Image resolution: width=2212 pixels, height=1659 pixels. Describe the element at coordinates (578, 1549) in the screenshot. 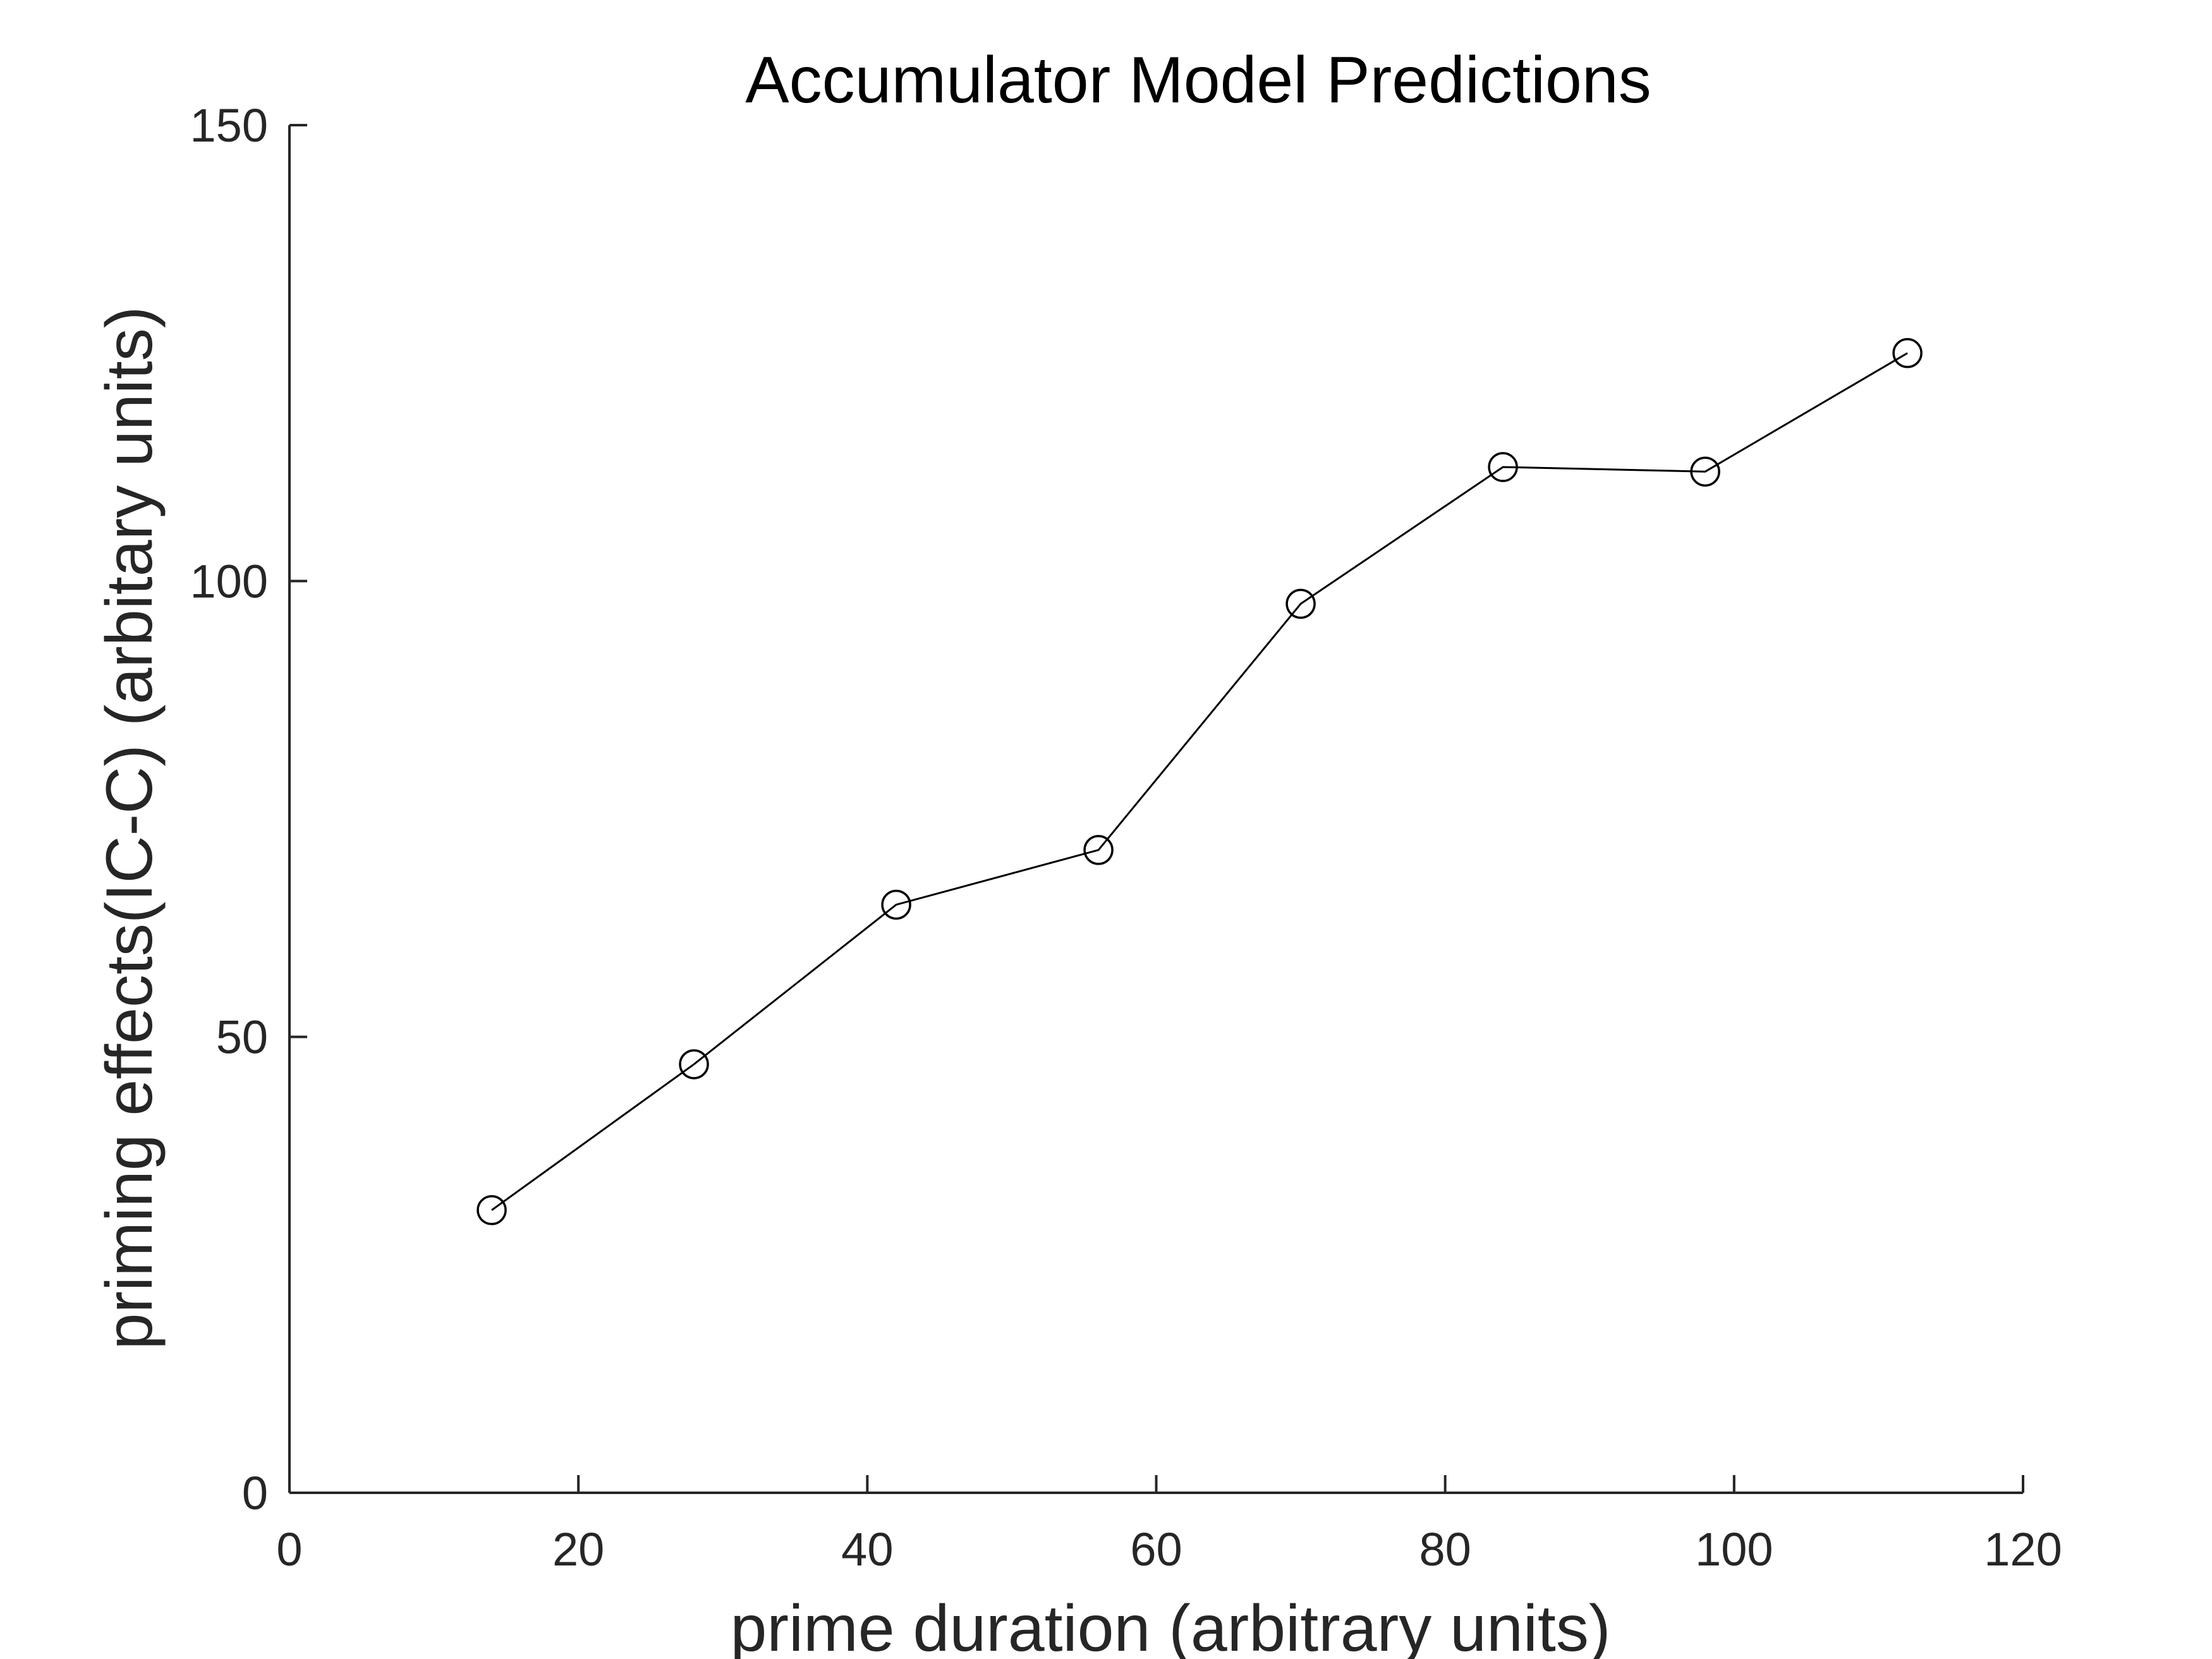

I see `x-tick-label: 20` at that location.